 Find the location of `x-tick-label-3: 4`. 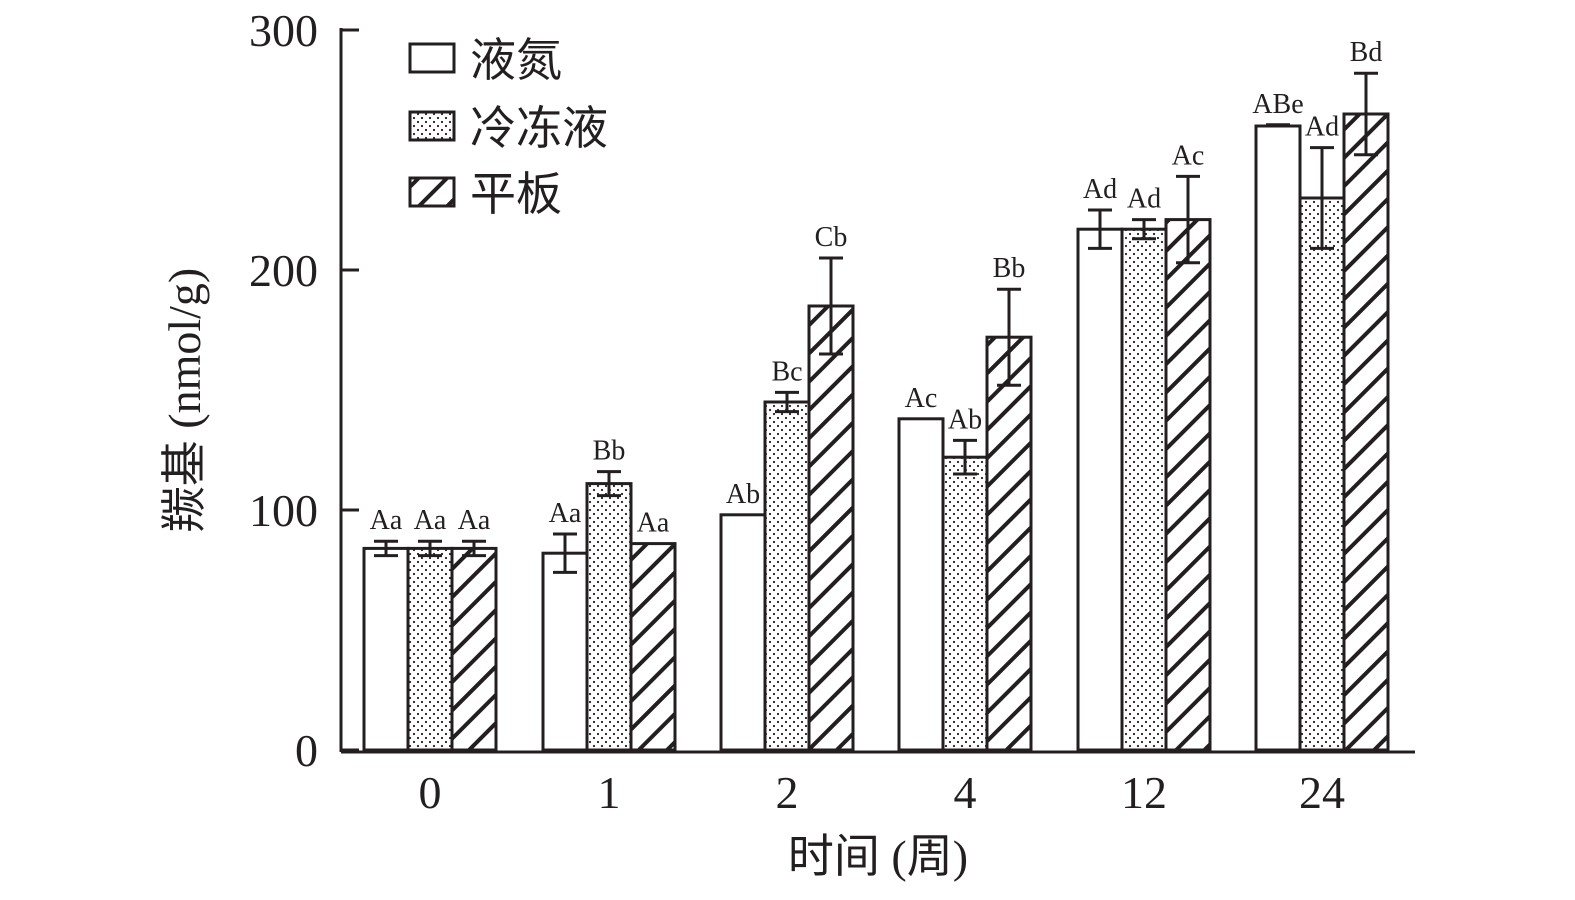

x-tick-label-3: 4 is located at coordinates (965, 792).